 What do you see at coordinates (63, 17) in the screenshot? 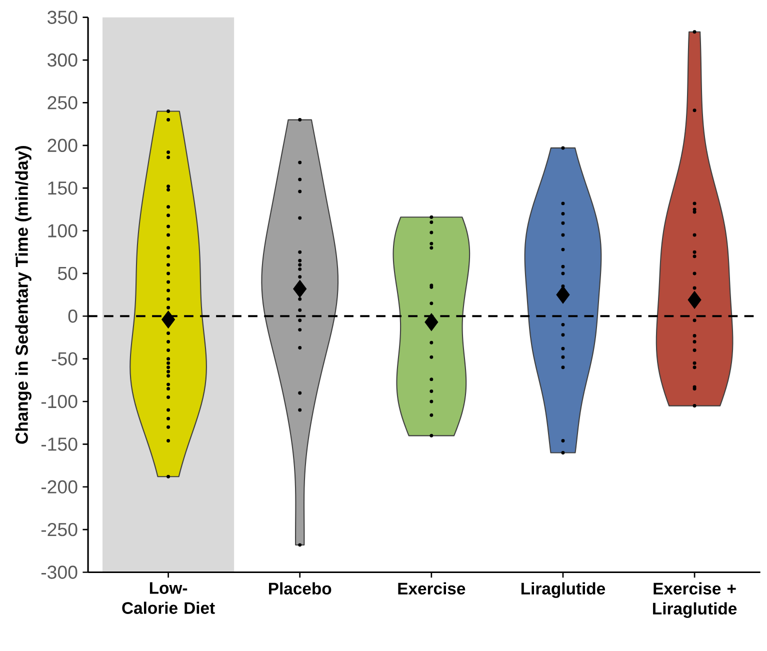
I see `y-tick-label: 350` at bounding box center [63, 17].